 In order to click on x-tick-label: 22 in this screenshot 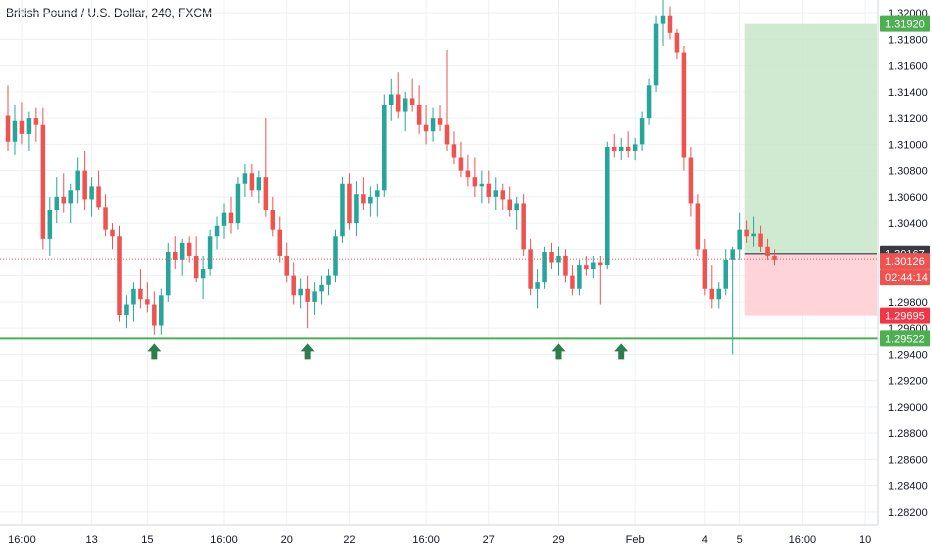, I will do `click(349, 540)`.